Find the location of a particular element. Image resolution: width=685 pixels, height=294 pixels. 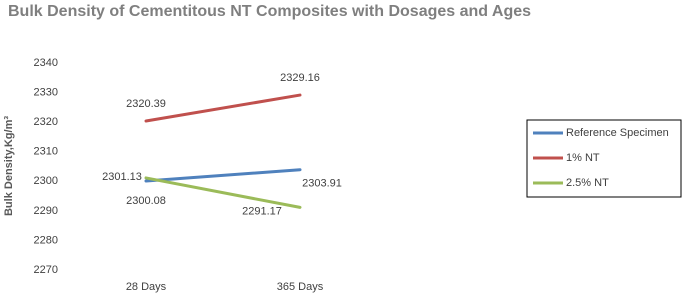

y-axis-title: Bulk Density,Kg/m³ is located at coordinates (9, 166).